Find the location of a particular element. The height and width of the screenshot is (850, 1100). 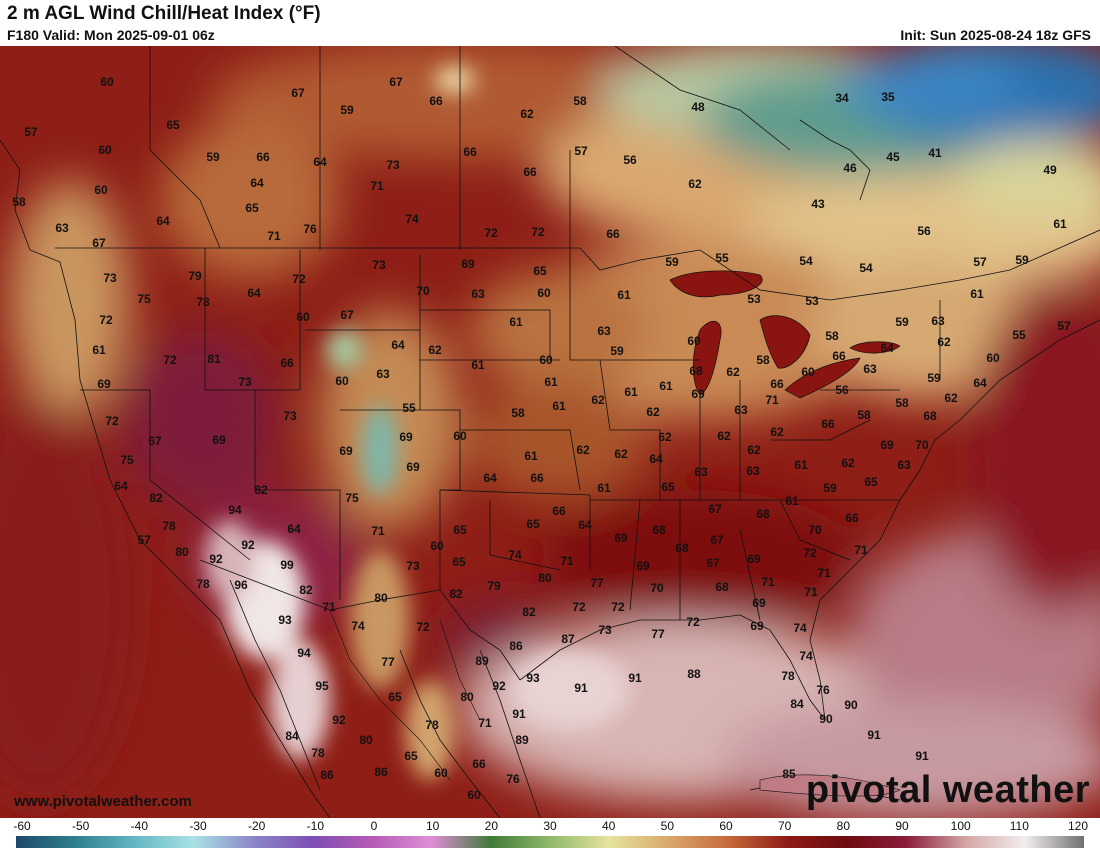

value-label: 56 is located at coordinates (842, 390).